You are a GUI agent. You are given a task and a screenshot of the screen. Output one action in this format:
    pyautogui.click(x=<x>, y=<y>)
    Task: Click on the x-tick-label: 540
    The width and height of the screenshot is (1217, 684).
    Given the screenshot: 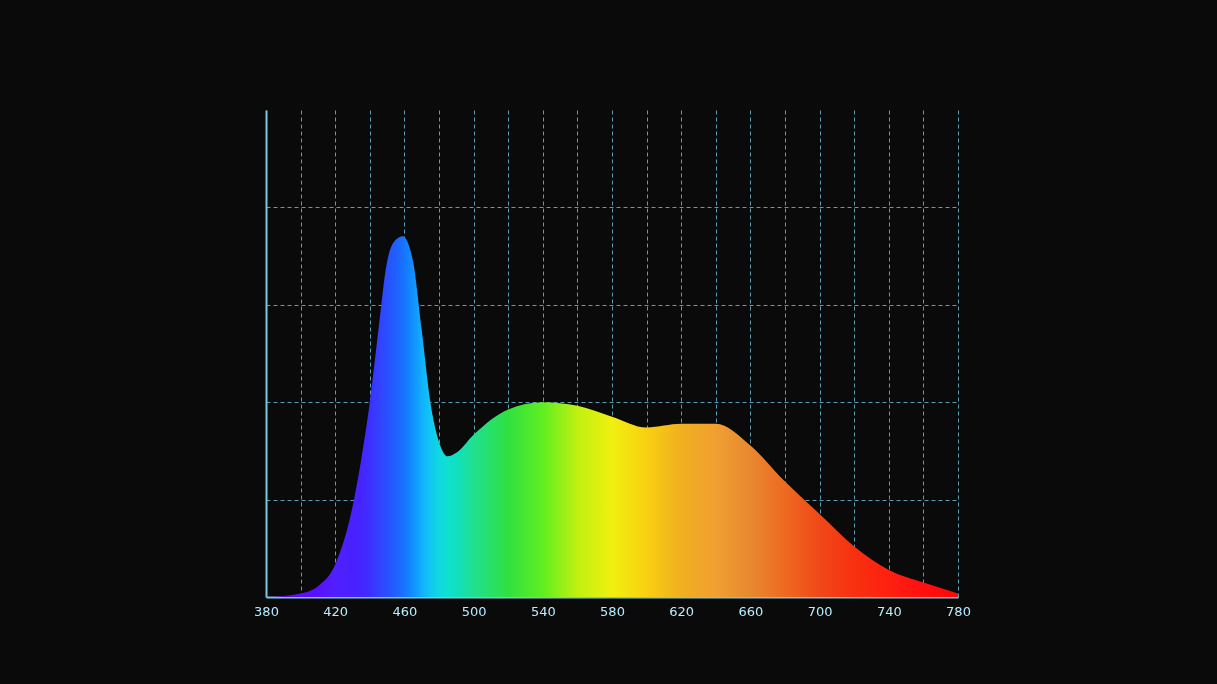 What is the action you would take?
    pyautogui.click(x=543, y=611)
    